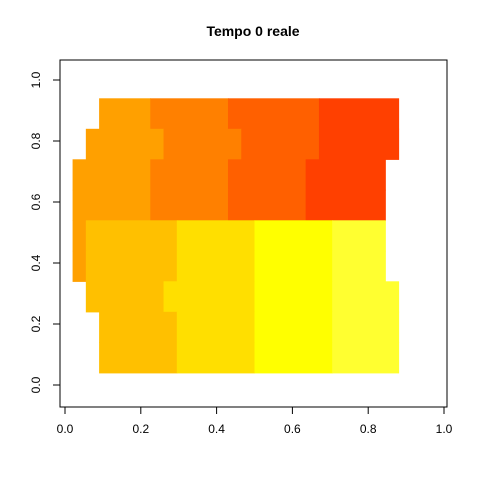 Image resolution: width=480 pixels, height=480 pixels. Describe the element at coordinates (255, 421) in the screenshot. I see `x-axis: 0.0 0.2 0.4 0.6 0.8 1.0` at that location.